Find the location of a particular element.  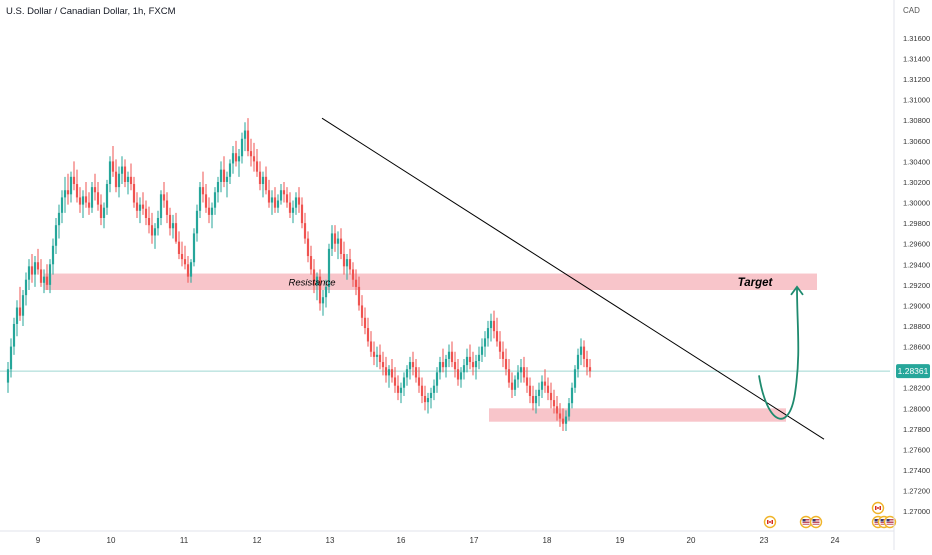

x-tick-label: 20 is located at coordinates (691, 540).